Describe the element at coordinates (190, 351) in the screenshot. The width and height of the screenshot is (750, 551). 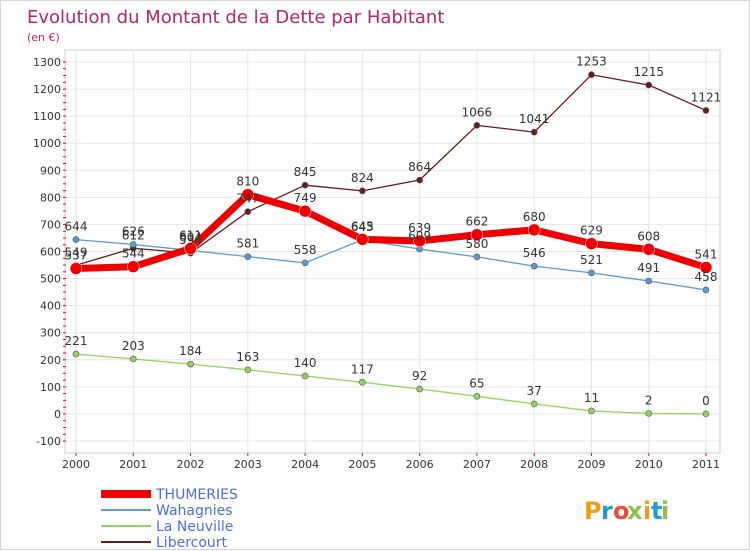
I see `data-label: 184` at that location.